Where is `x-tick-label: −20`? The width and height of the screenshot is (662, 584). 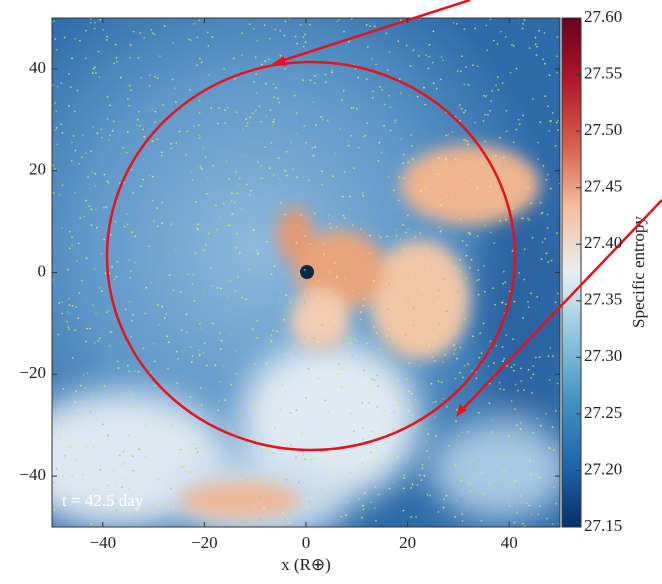
x-tick-label: −20 is located at coordinates (204, 542).